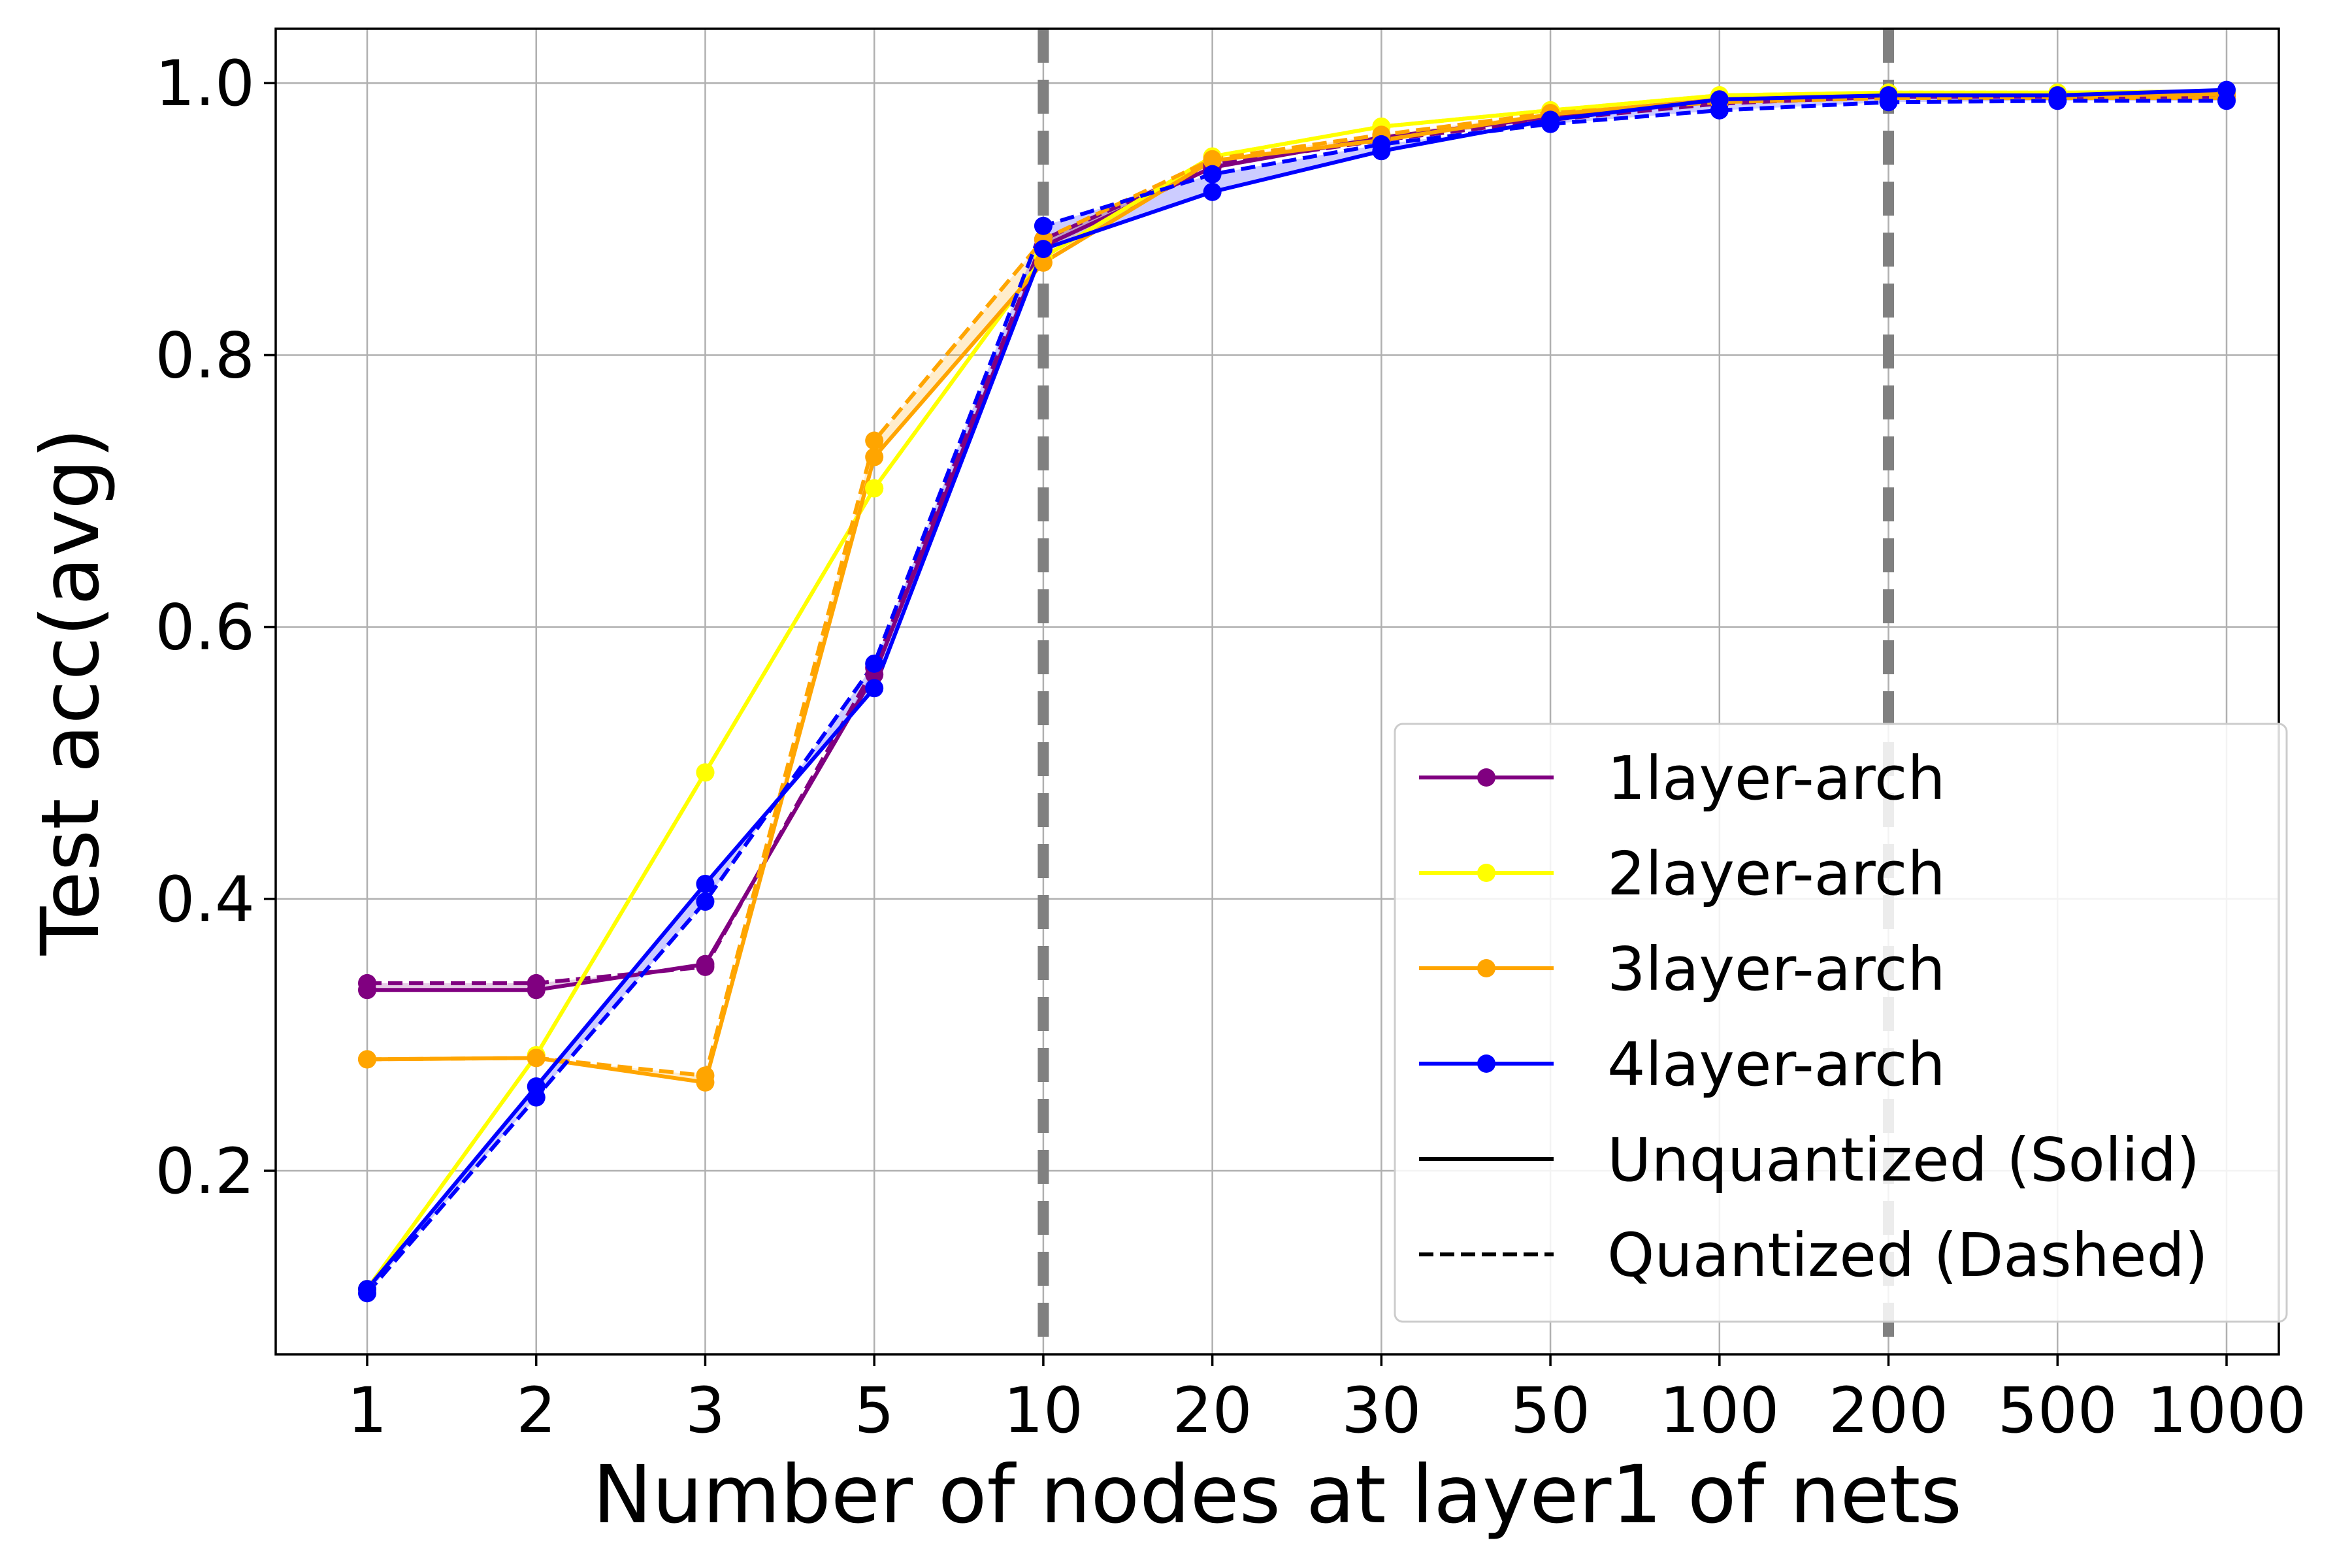 The width and height of the screenshot is (2352, 1568). I want to click on x-tick-label: 100, so click(1719, 1410).